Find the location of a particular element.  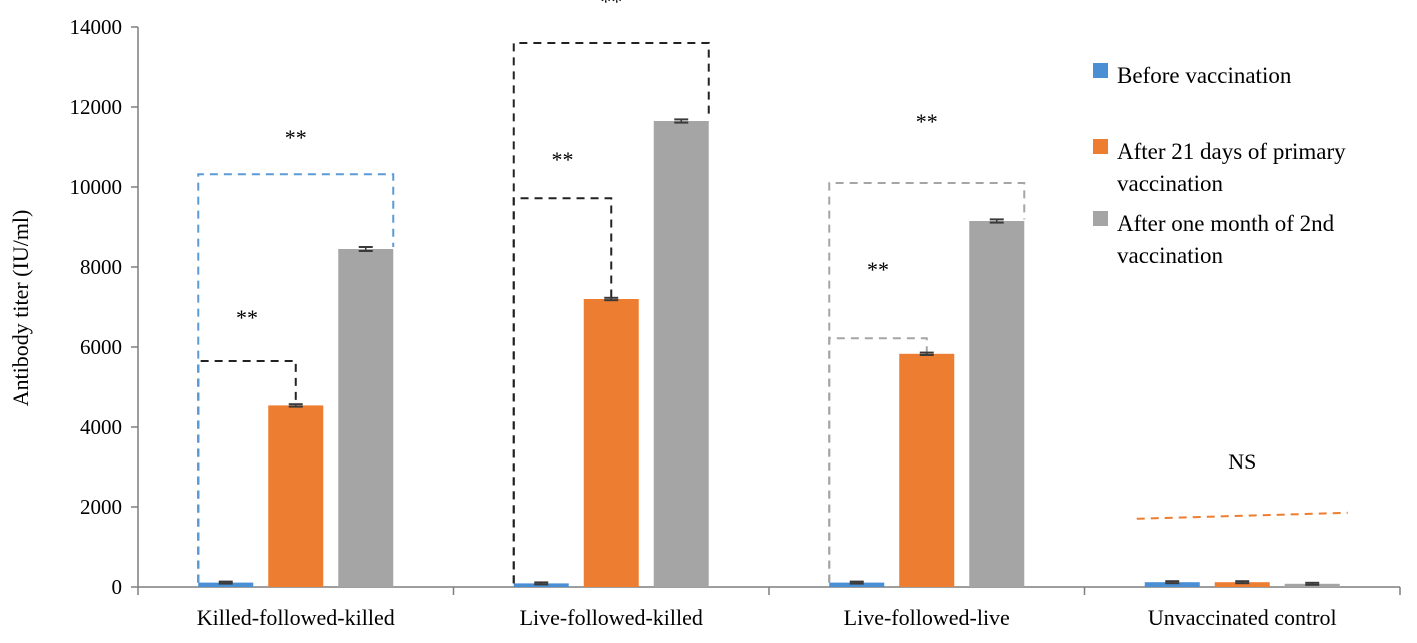

y-tick-label: 4000 is located at coordinates (101, 427).